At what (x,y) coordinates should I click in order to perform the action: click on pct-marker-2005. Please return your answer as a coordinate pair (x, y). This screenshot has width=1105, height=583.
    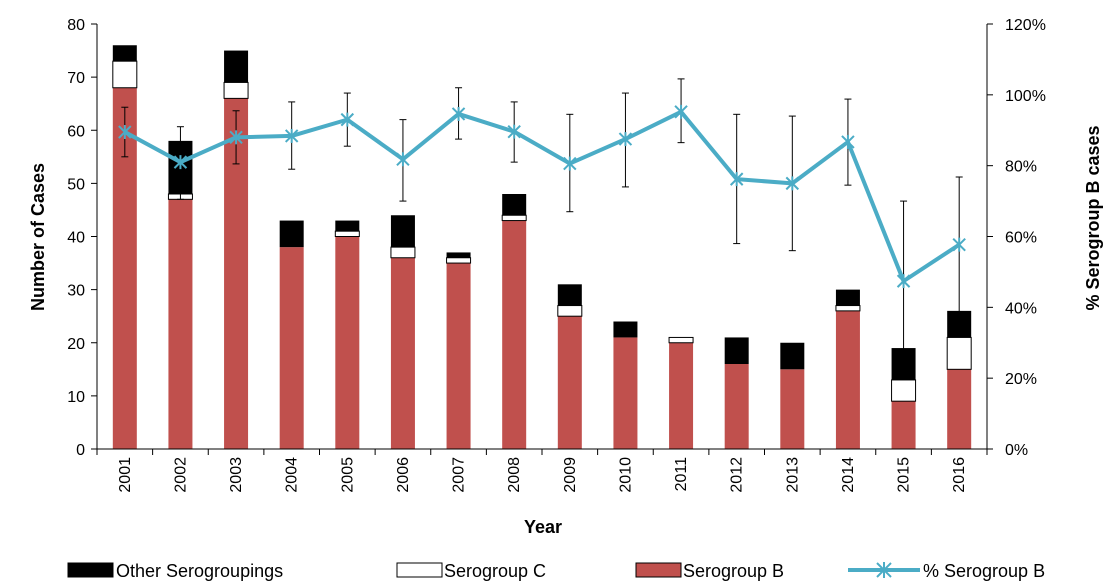
    Looking at the image, I should click on (347, 119).